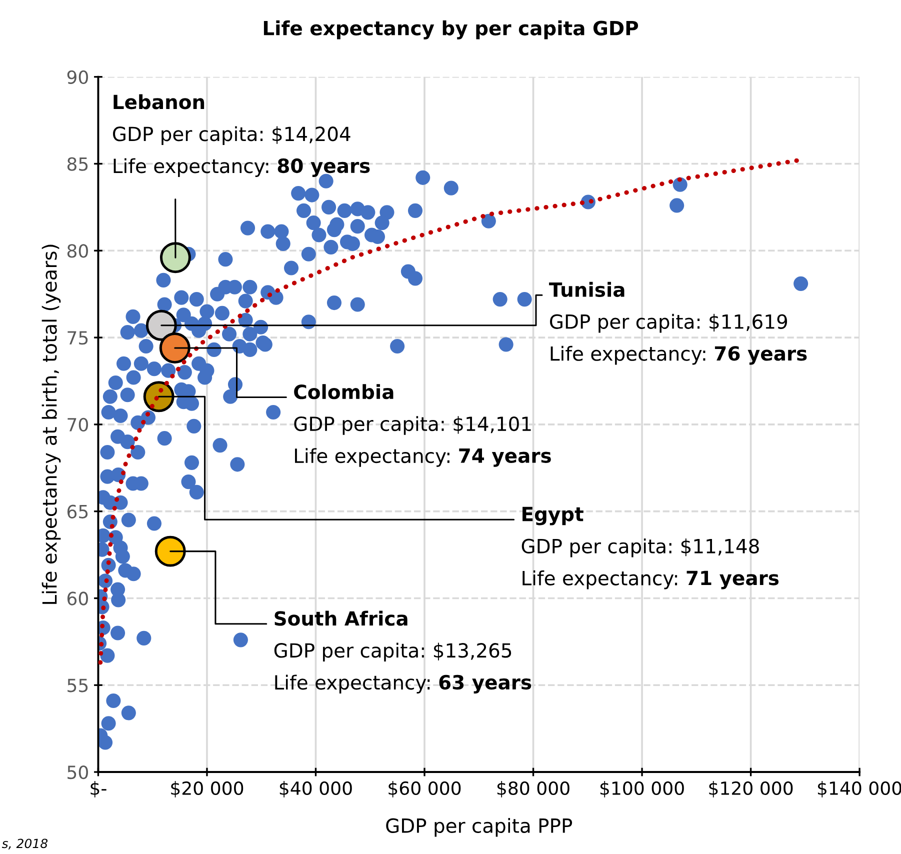  I want to click on y-tick-label: 75, so click(78, 338).